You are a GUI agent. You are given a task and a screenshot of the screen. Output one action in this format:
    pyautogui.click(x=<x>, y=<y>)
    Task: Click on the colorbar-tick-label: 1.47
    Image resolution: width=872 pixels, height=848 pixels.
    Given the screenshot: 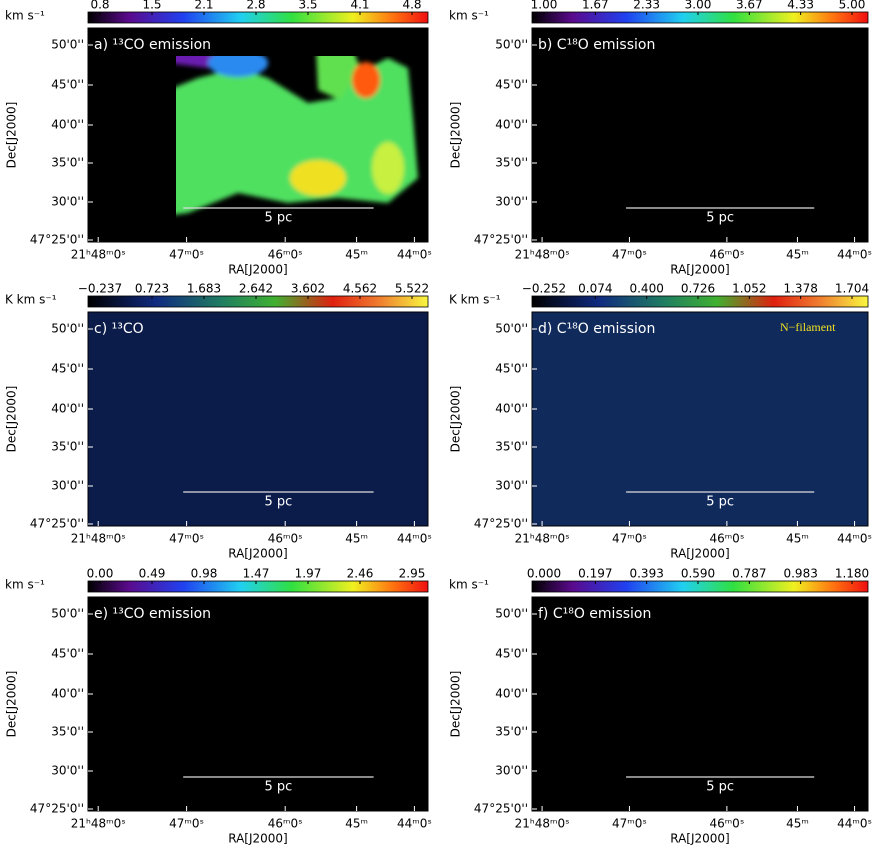 What is the action you would take?
    pyautogui.click(x=256, y=574)
    